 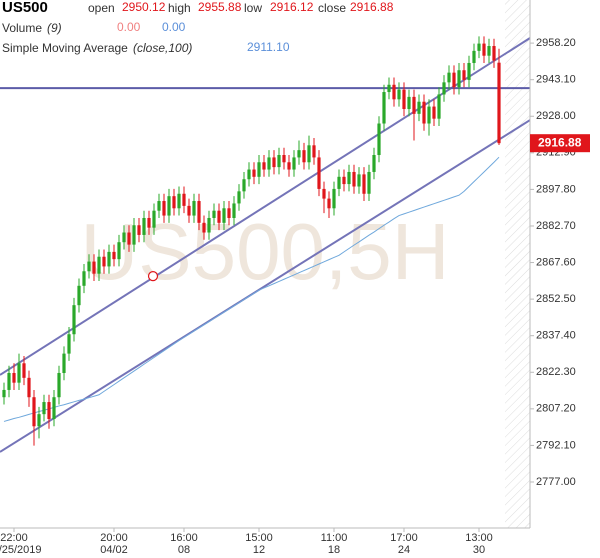 I want to click on sma-value: 2911.10, so click(x=268, y=47).